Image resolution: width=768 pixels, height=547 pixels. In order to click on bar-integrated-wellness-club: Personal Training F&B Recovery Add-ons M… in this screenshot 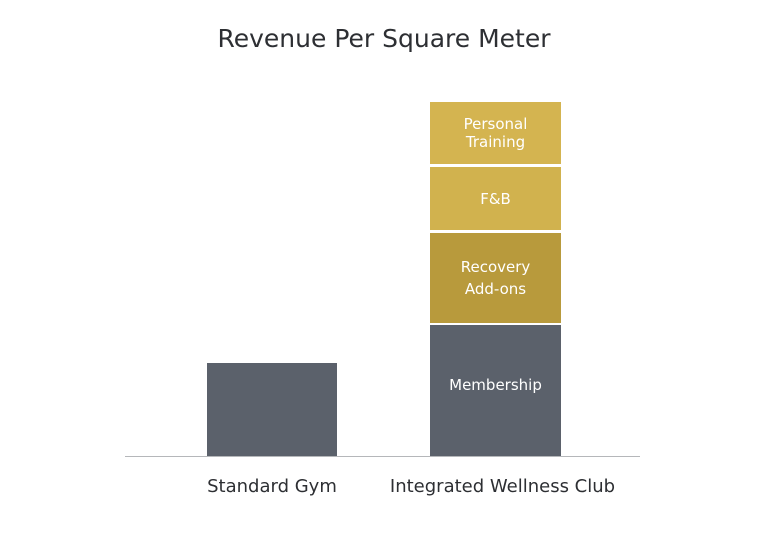, I will do `click(495, 279)`.